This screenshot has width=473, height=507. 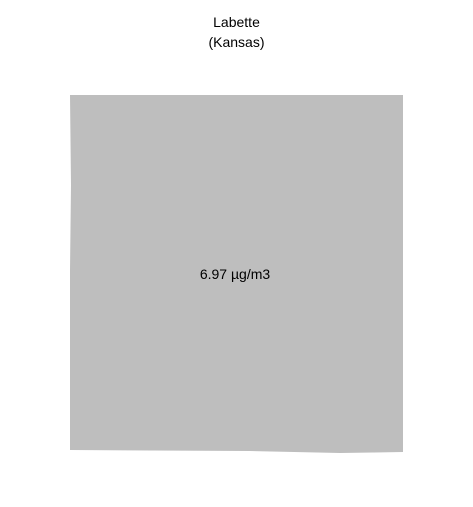 I want to click on state-subtitle: (Kansas), so click(x=236, y=42).